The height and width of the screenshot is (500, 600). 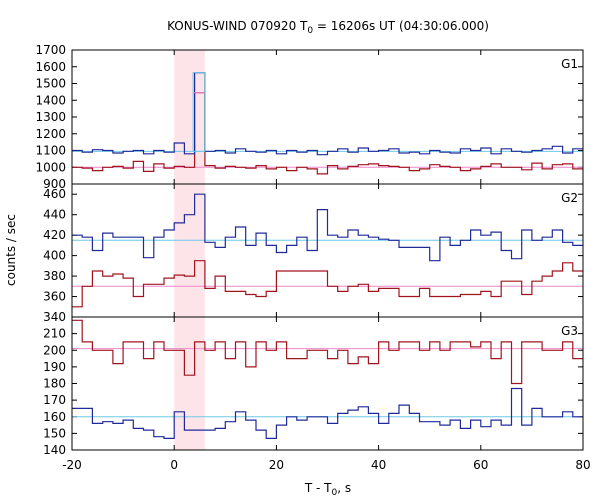 I want to click on y-tick-label: 170, so click(x=54, y=400).